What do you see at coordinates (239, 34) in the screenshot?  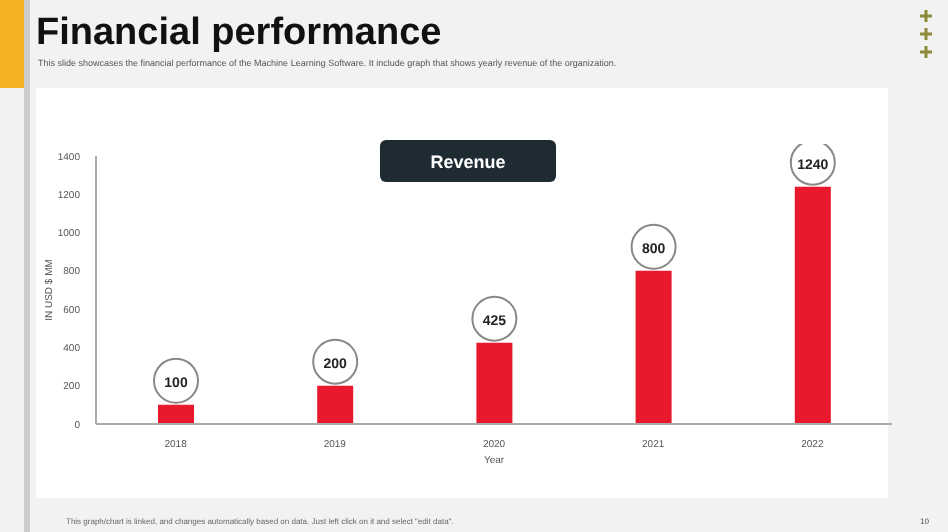 I see `chart-title: Financial performance` at bounding box center [239, 34].